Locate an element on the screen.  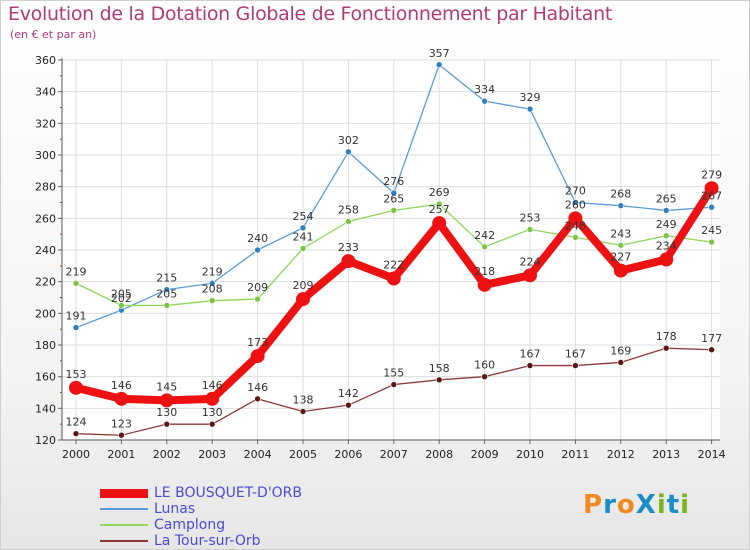
data-label-lunas: 267 is located at coordinates (711, 195).